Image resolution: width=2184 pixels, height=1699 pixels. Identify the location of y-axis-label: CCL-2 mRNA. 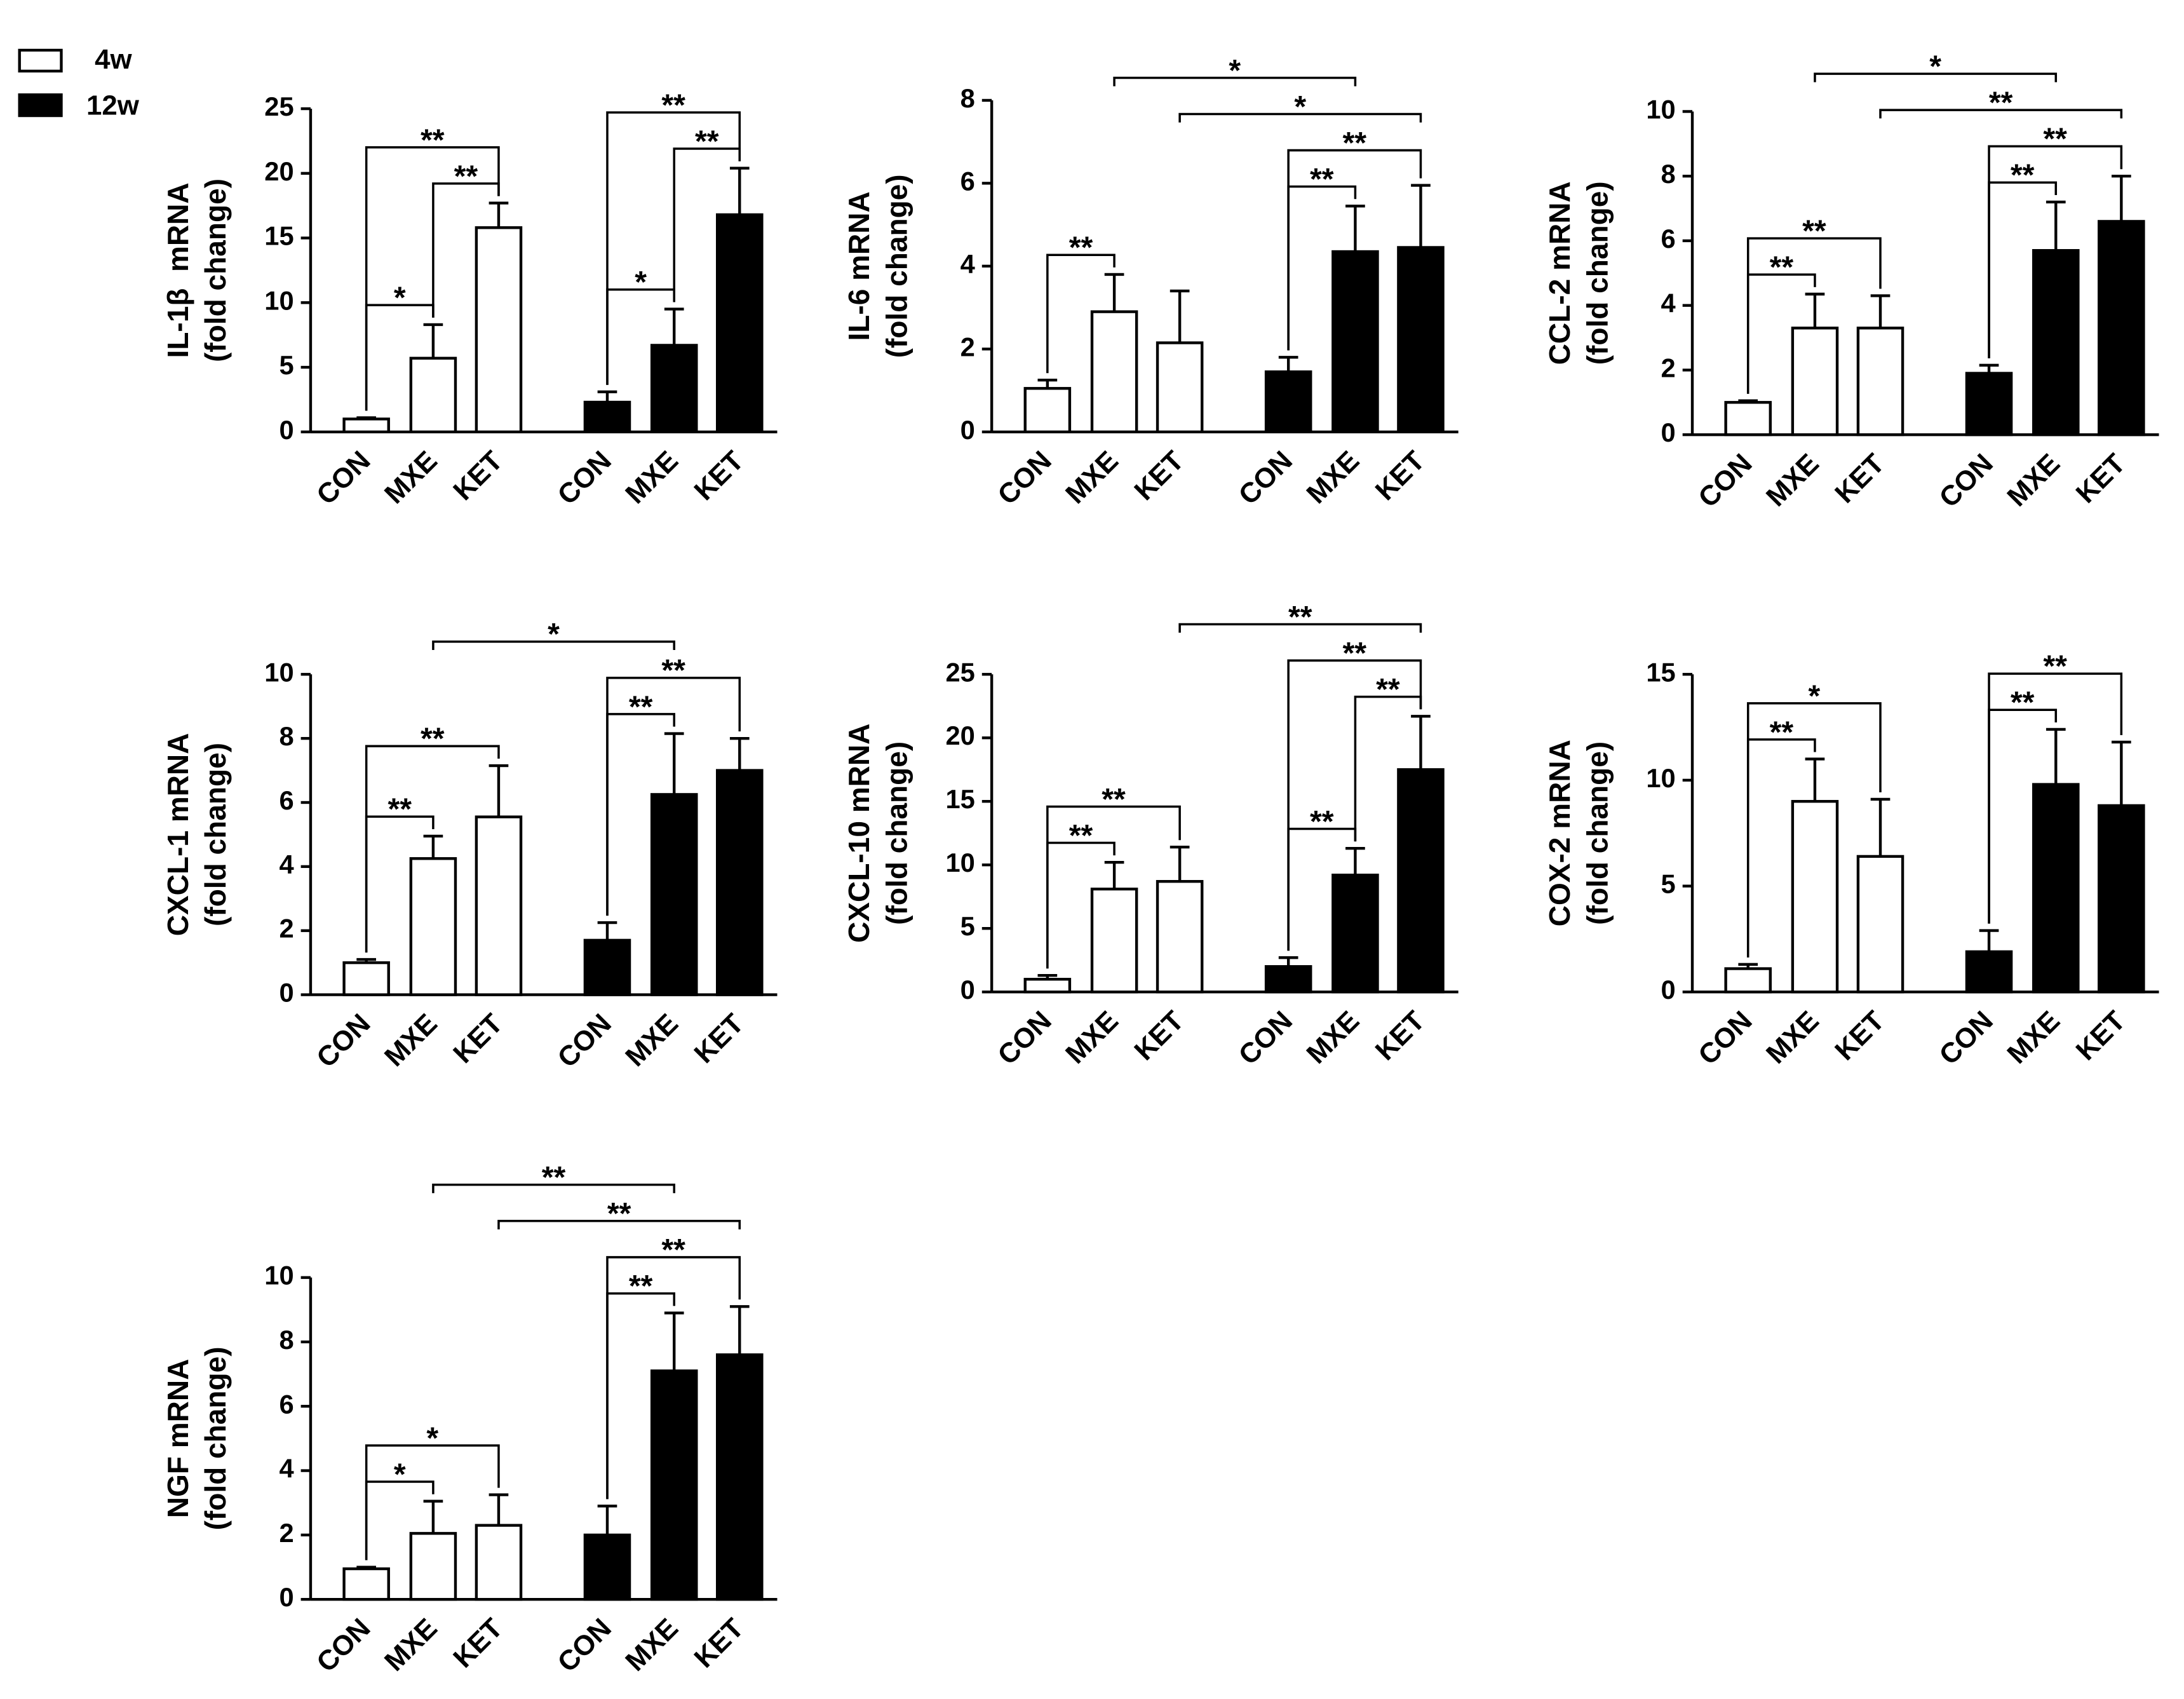
(1560, 273).